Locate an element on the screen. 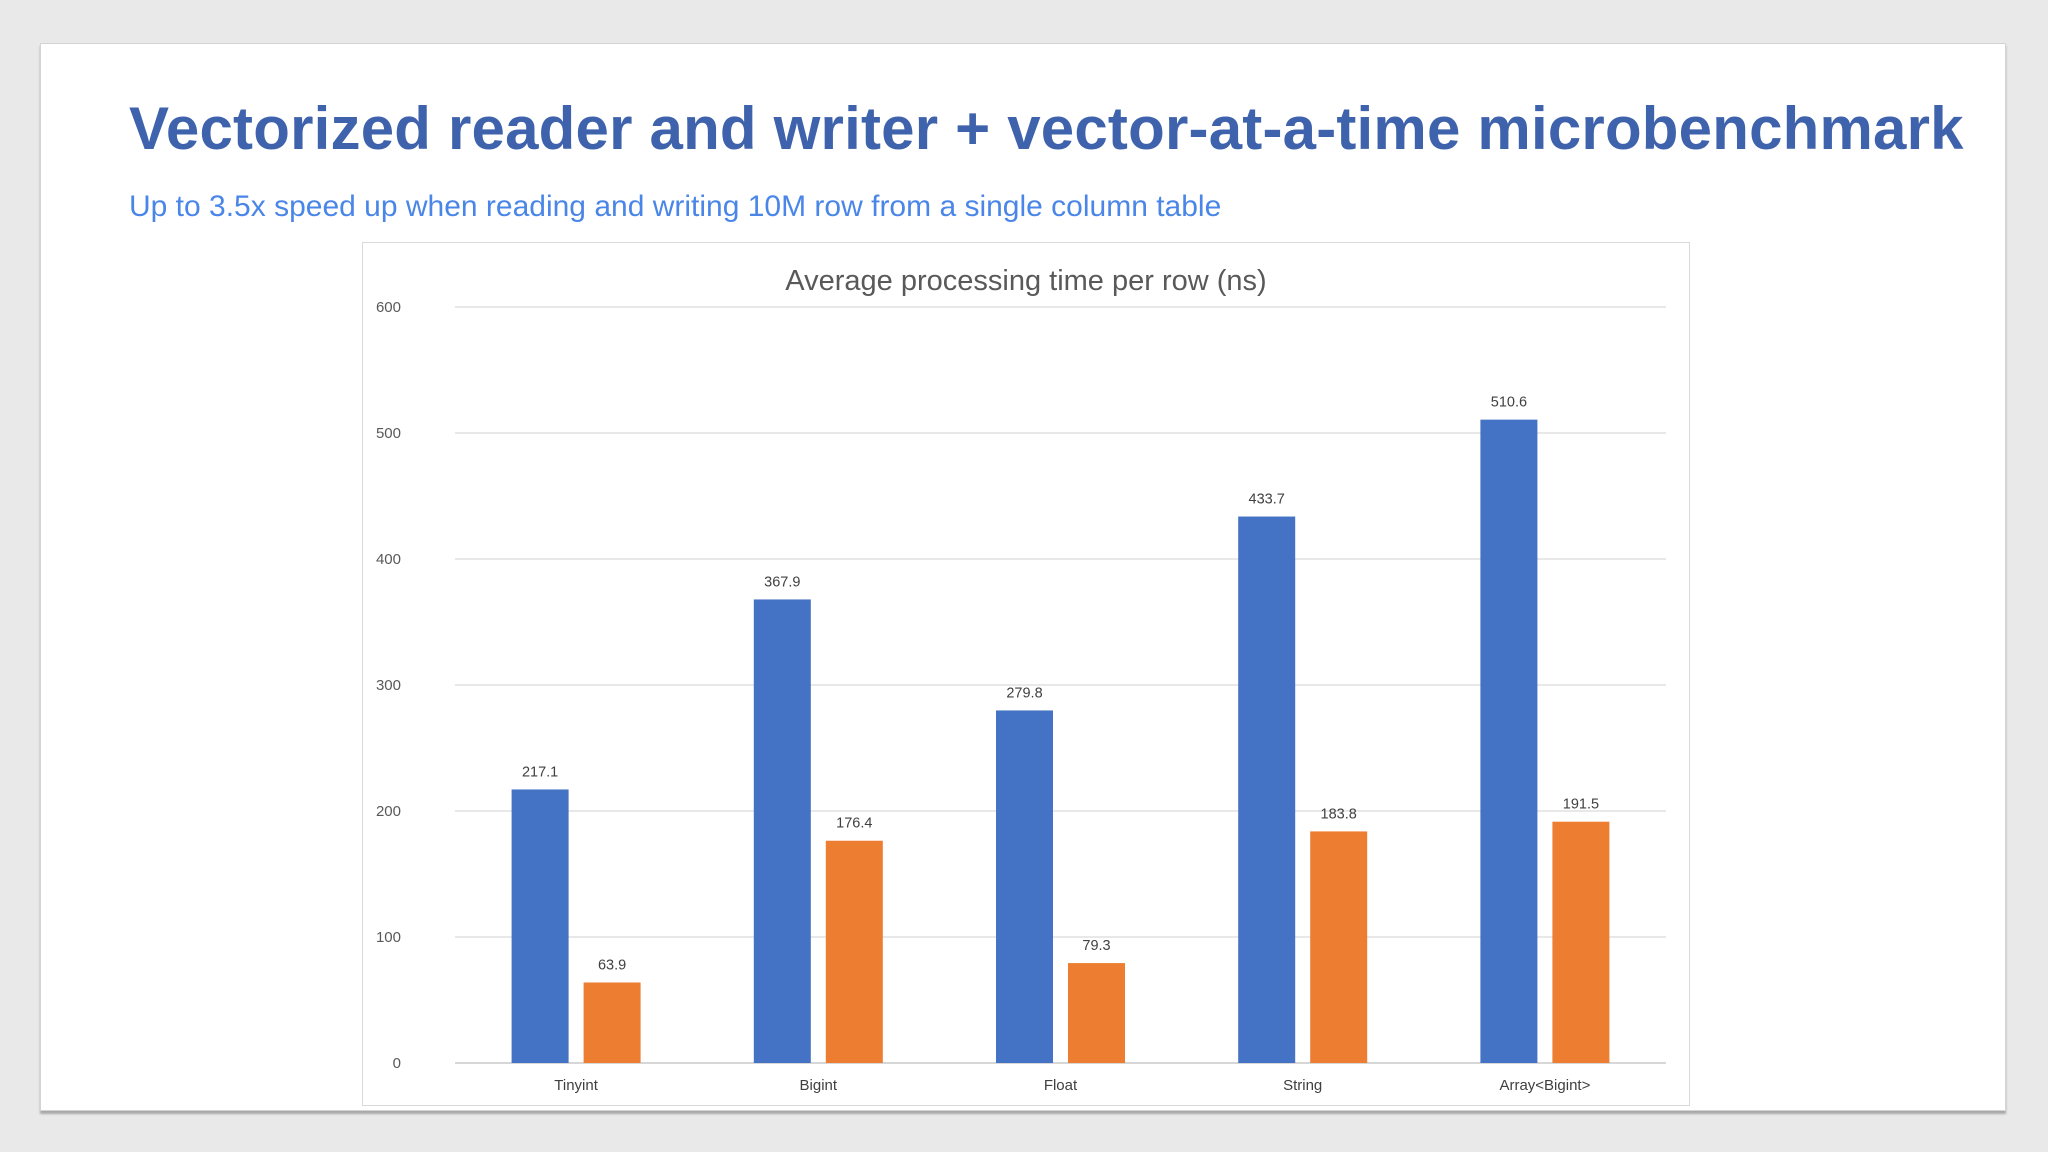  data-label: 279.8 is located at coordinates (1024, 693).